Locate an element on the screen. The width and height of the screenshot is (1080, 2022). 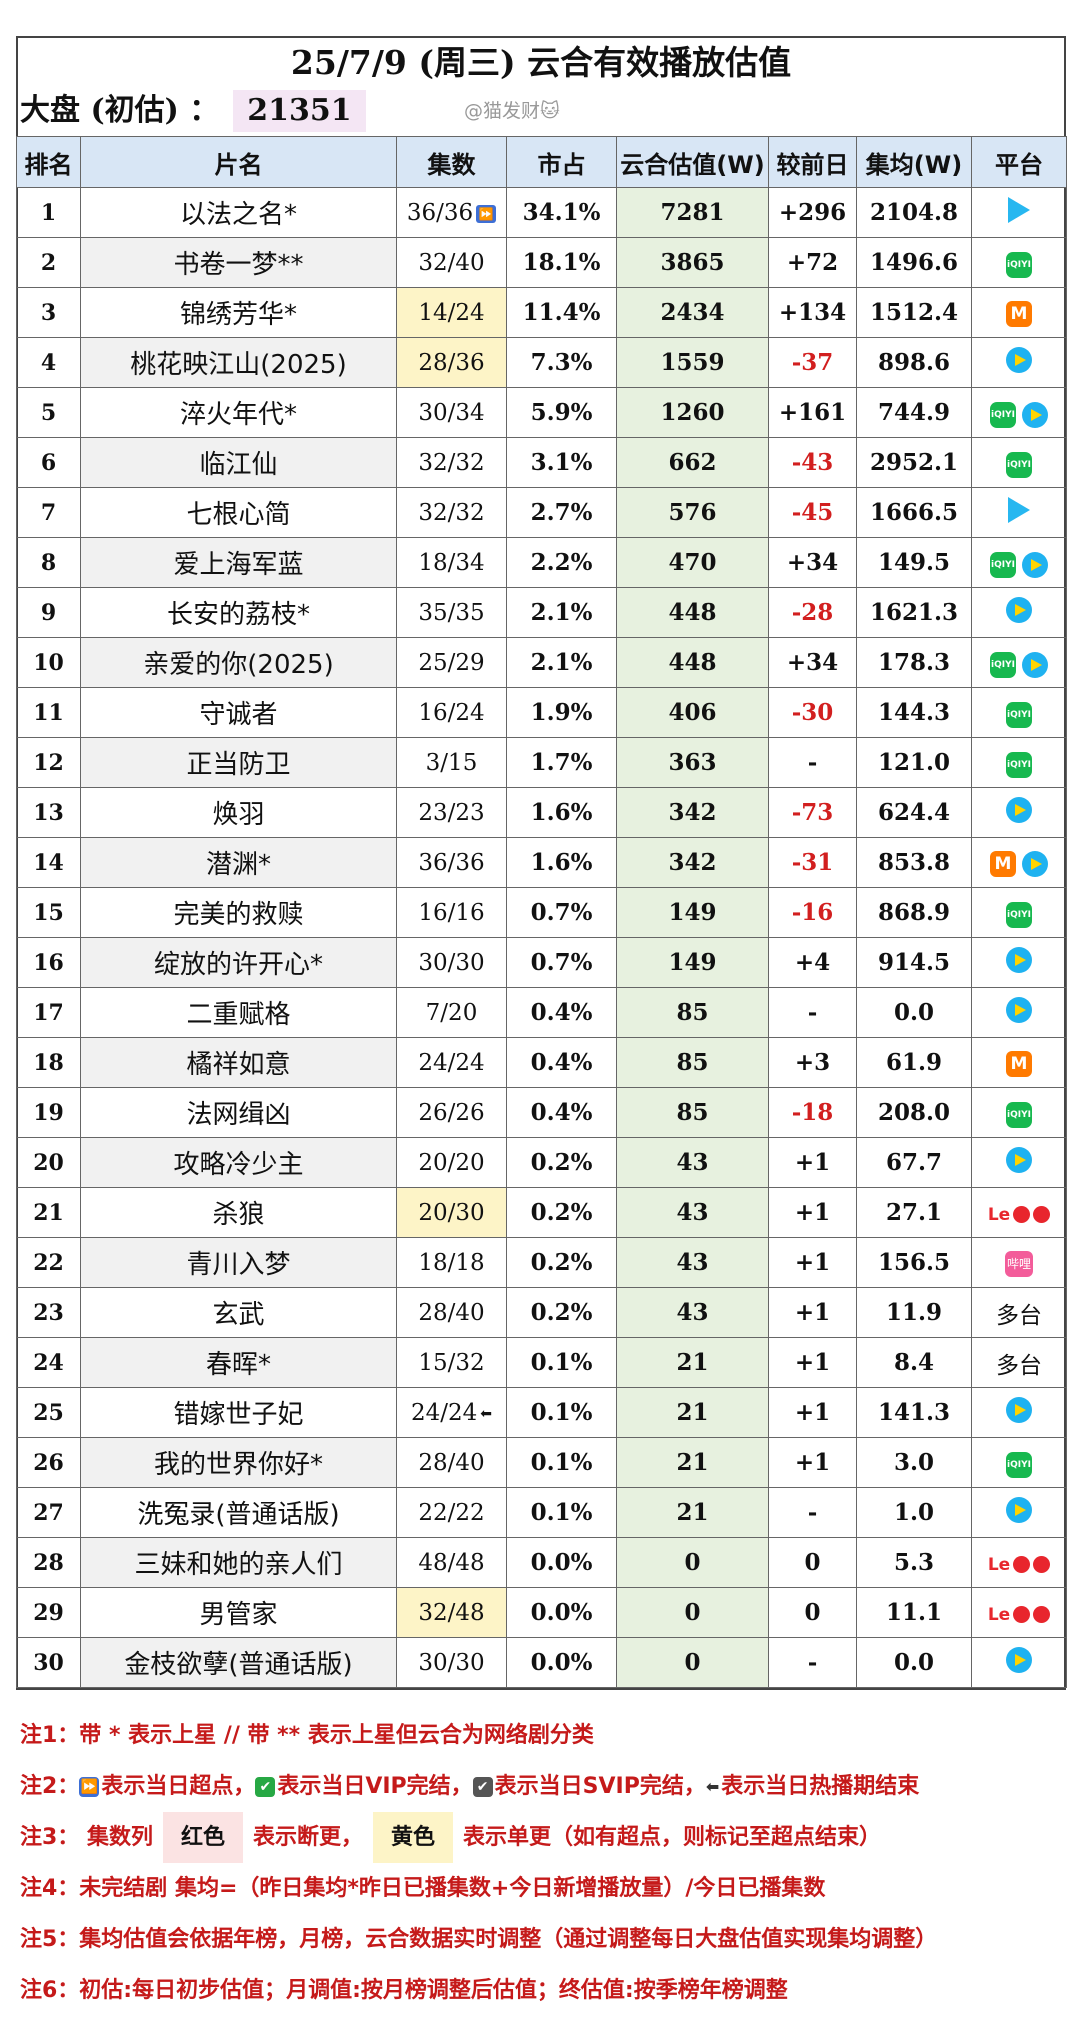
table-row: 16 绽放的许开心* 30/30 0.7% 149 +4 914.5 is located at coordinates (541, 962).